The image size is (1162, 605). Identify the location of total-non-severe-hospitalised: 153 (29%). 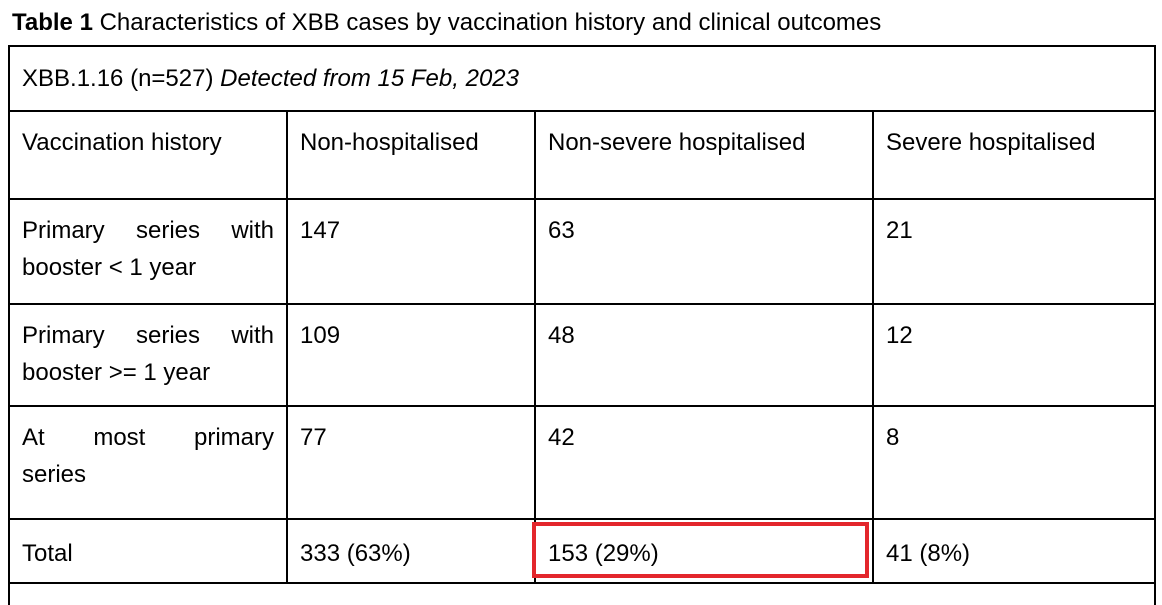
(703, 551).